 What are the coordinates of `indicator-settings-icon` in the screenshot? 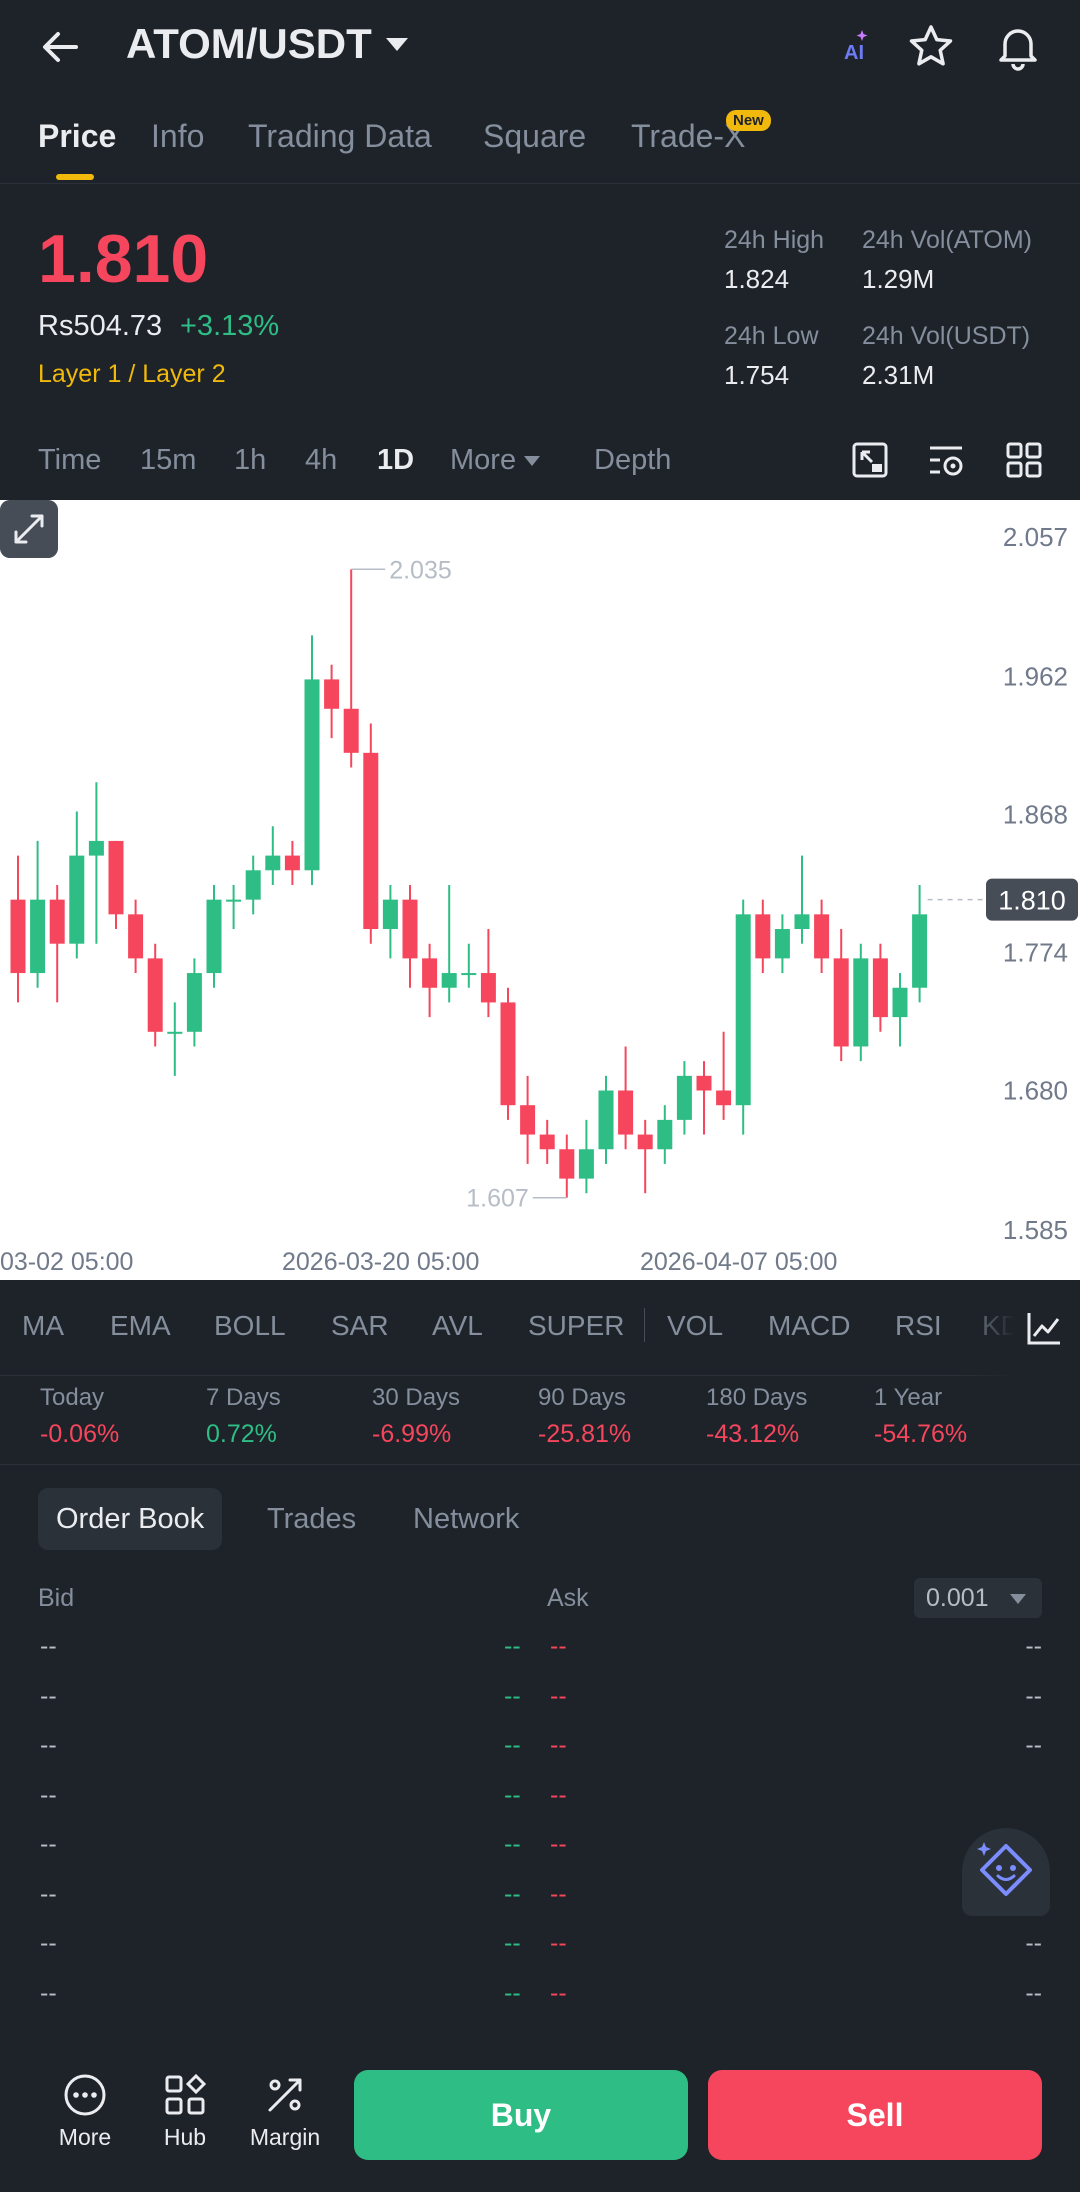 It's located at (946, 460).